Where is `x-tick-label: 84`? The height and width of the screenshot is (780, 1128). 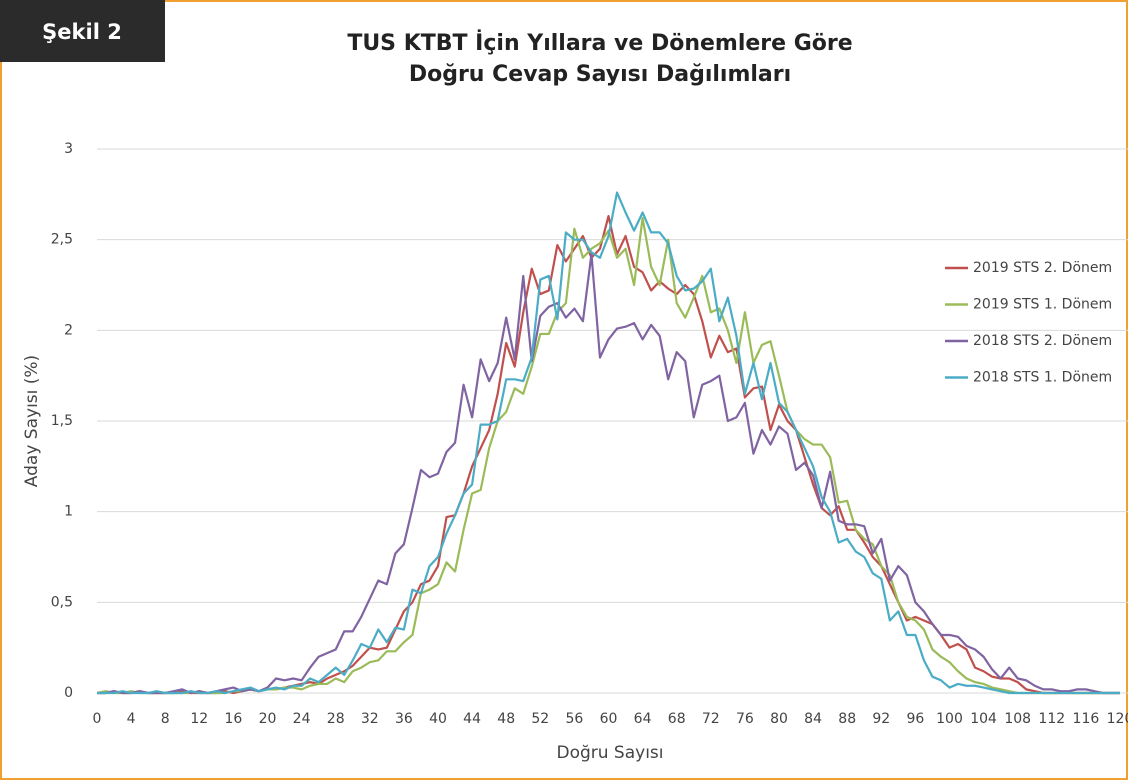 x-tick-label: 84 is located at coordinates (813, 719).